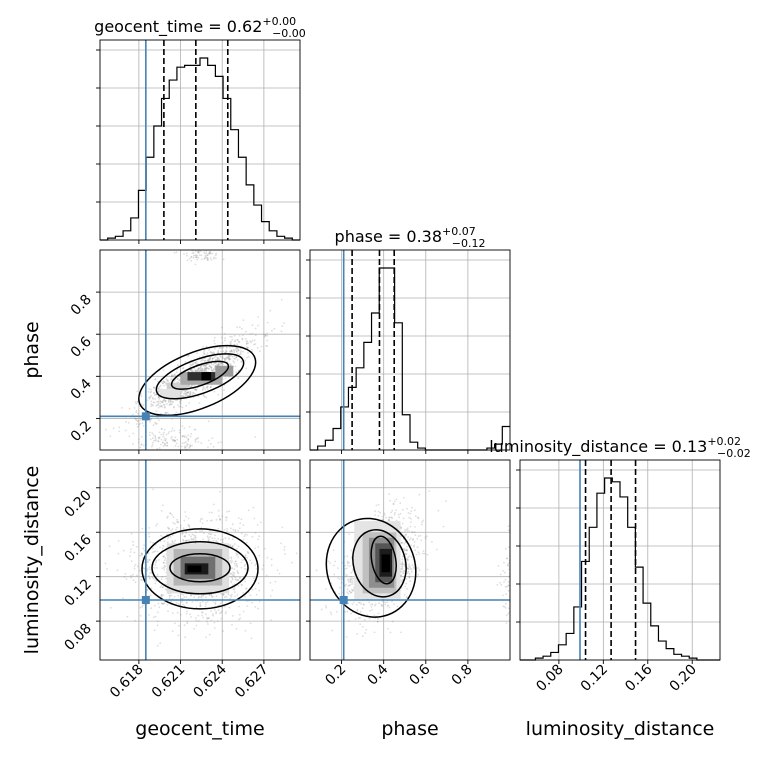  What do you see at coordinates (77, 592) in the screenshot?
I see `y-tick-label: 0.12` at bounding box center [77, 592].